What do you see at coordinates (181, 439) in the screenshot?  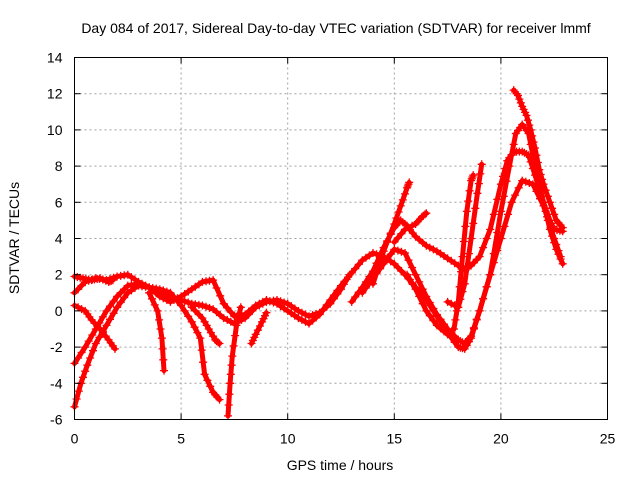 I see `x-tick-label: 5` at bounding box center [181, 439].